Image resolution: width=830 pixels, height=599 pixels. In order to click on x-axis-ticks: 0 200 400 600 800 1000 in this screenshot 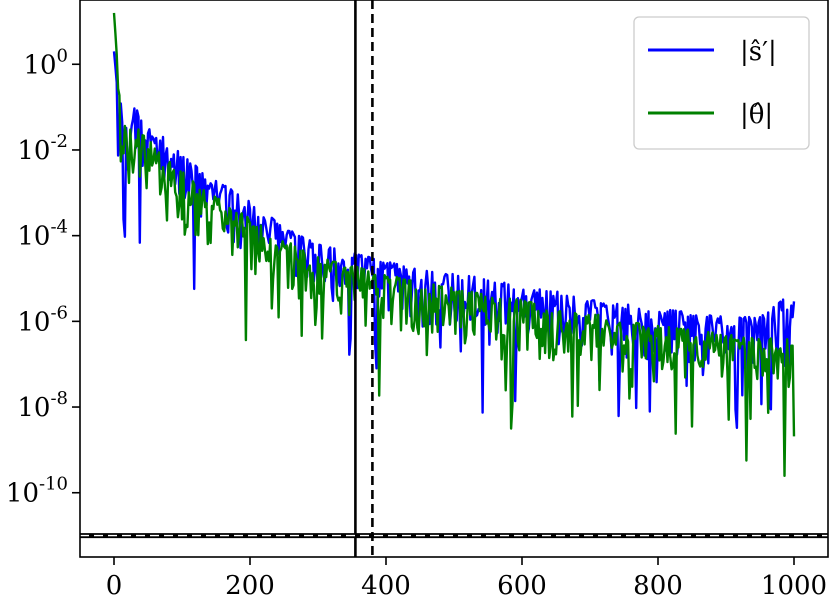, I will do `click(466, 578)`.